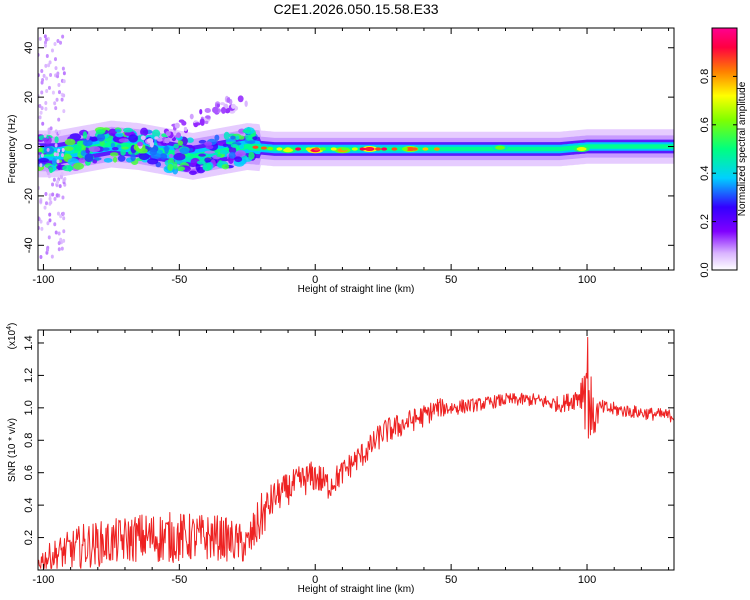 This screenshot has width=750, height=600. Describe the element at coordinates (315, 280) in the screenshot. I see `x-tick-label: 0` at that location.